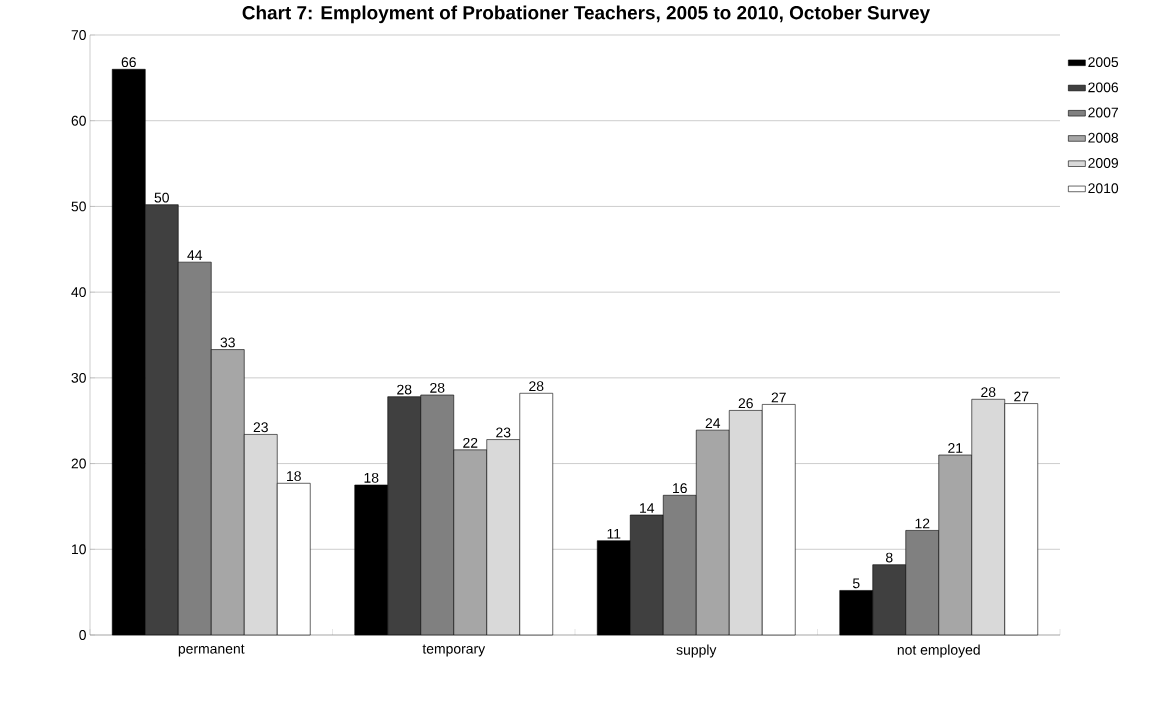 The image size is (1173, 704). Describe the element at coordinates (78, 463) in the screenshot. I see `y-tick-label: 20` at that location.